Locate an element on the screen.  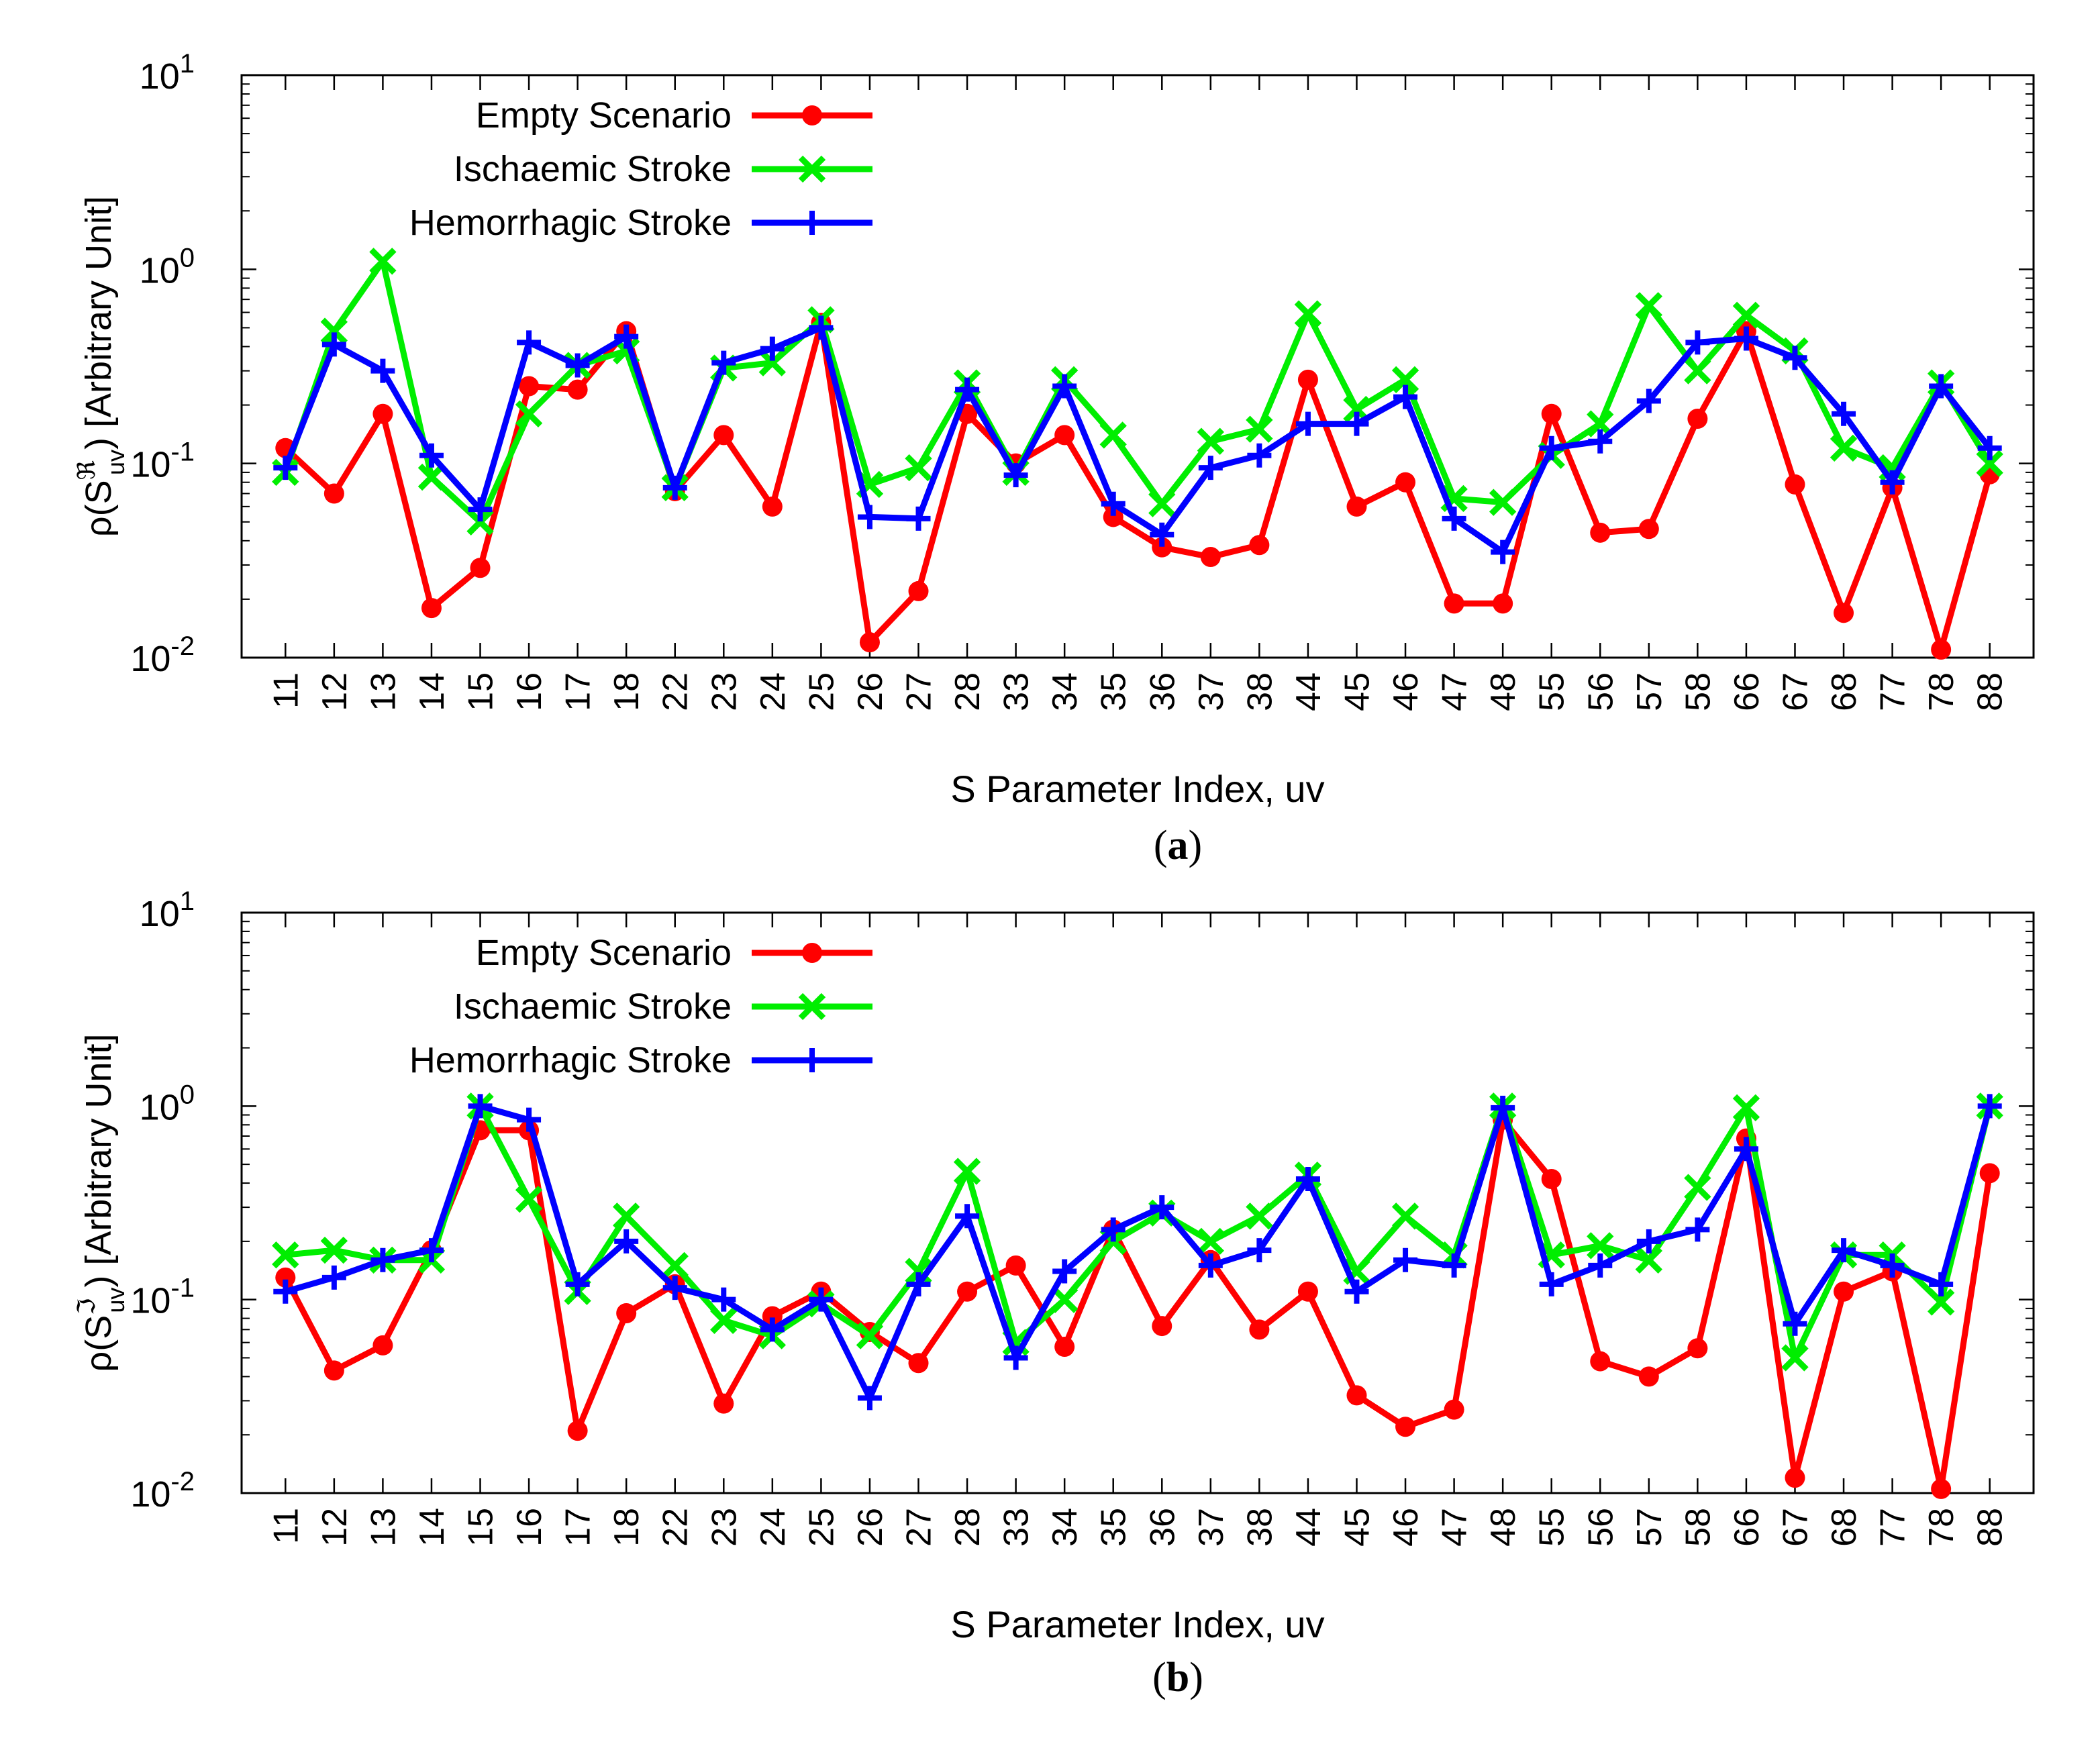
y-tick-label: 10⁻¹ is located at coordinates (162, 1297).